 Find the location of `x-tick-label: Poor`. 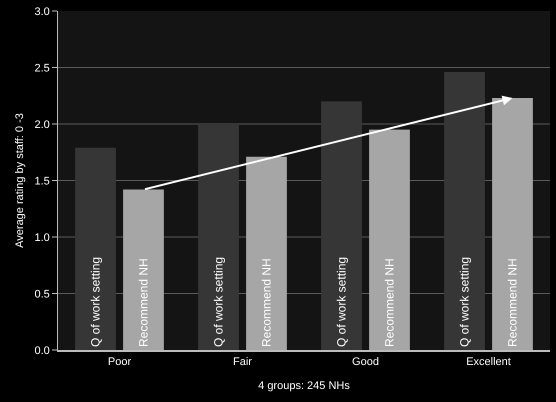

x-tick-label: Poor is located at coordinates (120, 362).